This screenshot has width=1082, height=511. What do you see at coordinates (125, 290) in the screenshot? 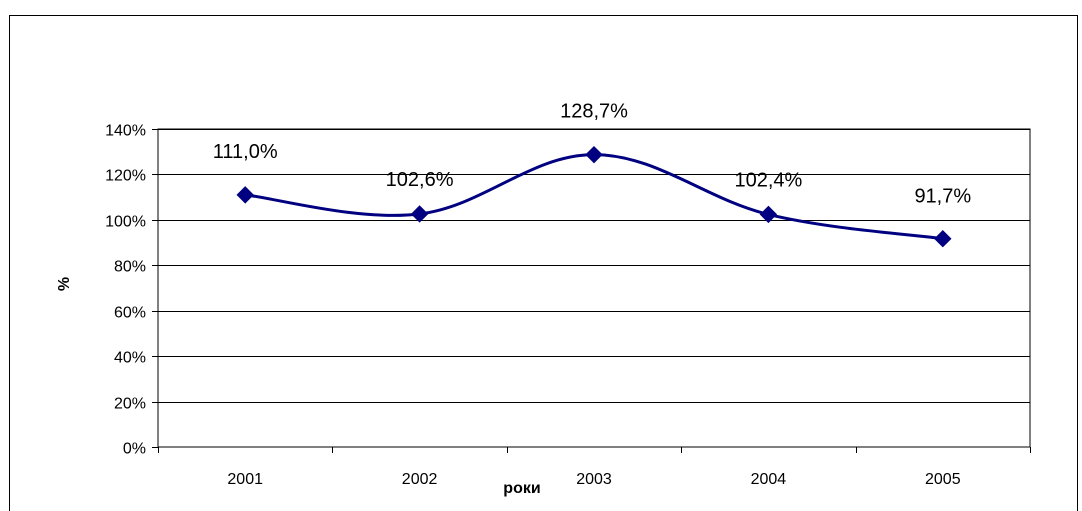
I see `y-tick-labels: 0% 20% 40% 60% 80% 100% 120% 140%` at bounding box center [125, 290].